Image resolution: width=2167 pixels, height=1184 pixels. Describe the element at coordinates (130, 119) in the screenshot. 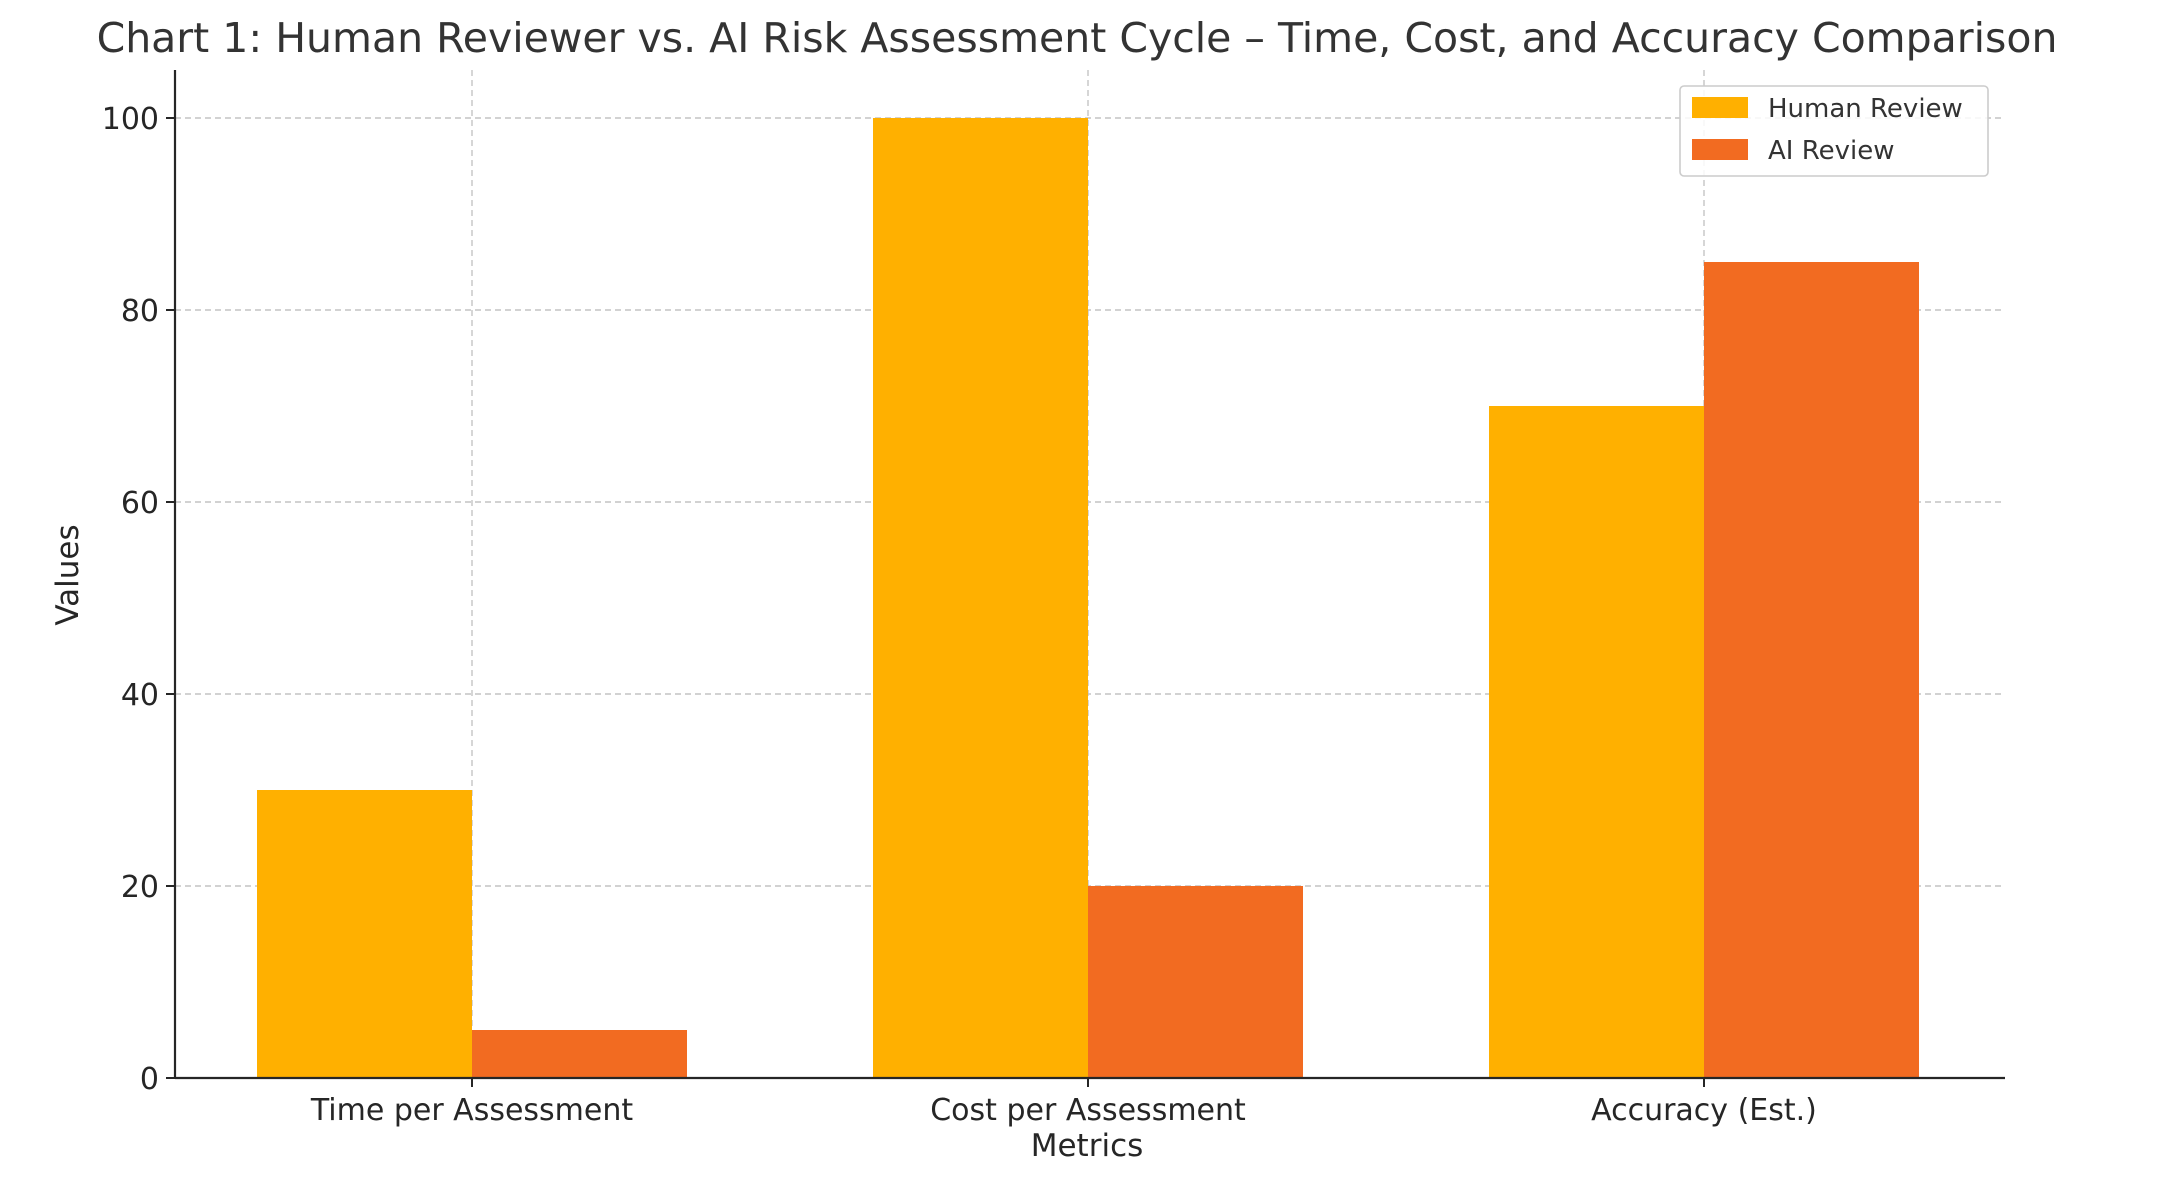

I see `y-tick-label: 100` at that location.